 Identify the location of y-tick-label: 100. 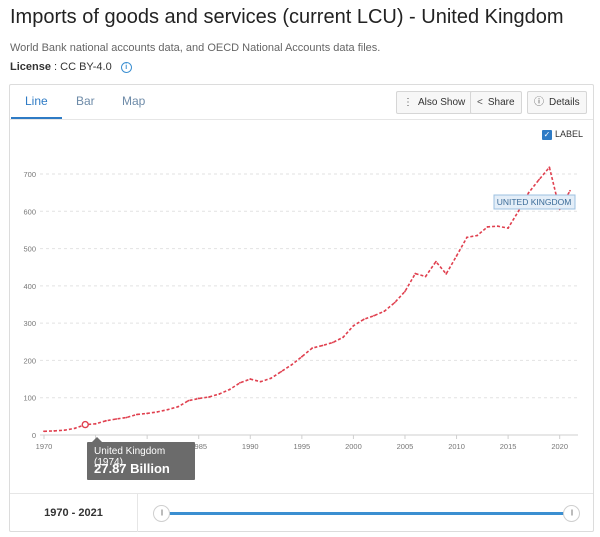
(29, 398).